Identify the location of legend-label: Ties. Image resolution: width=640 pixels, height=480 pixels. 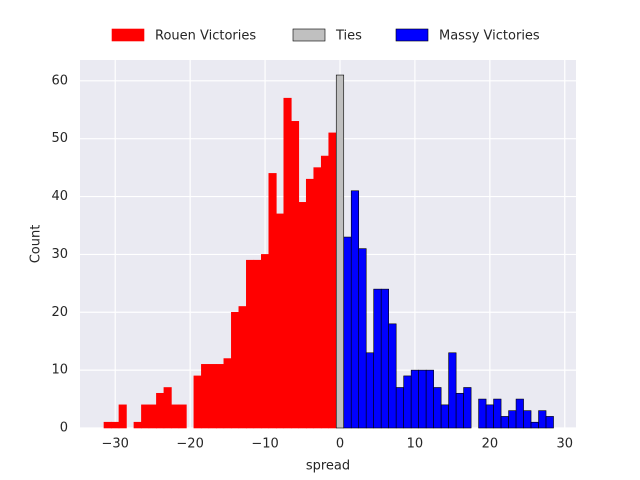
(348, 36).